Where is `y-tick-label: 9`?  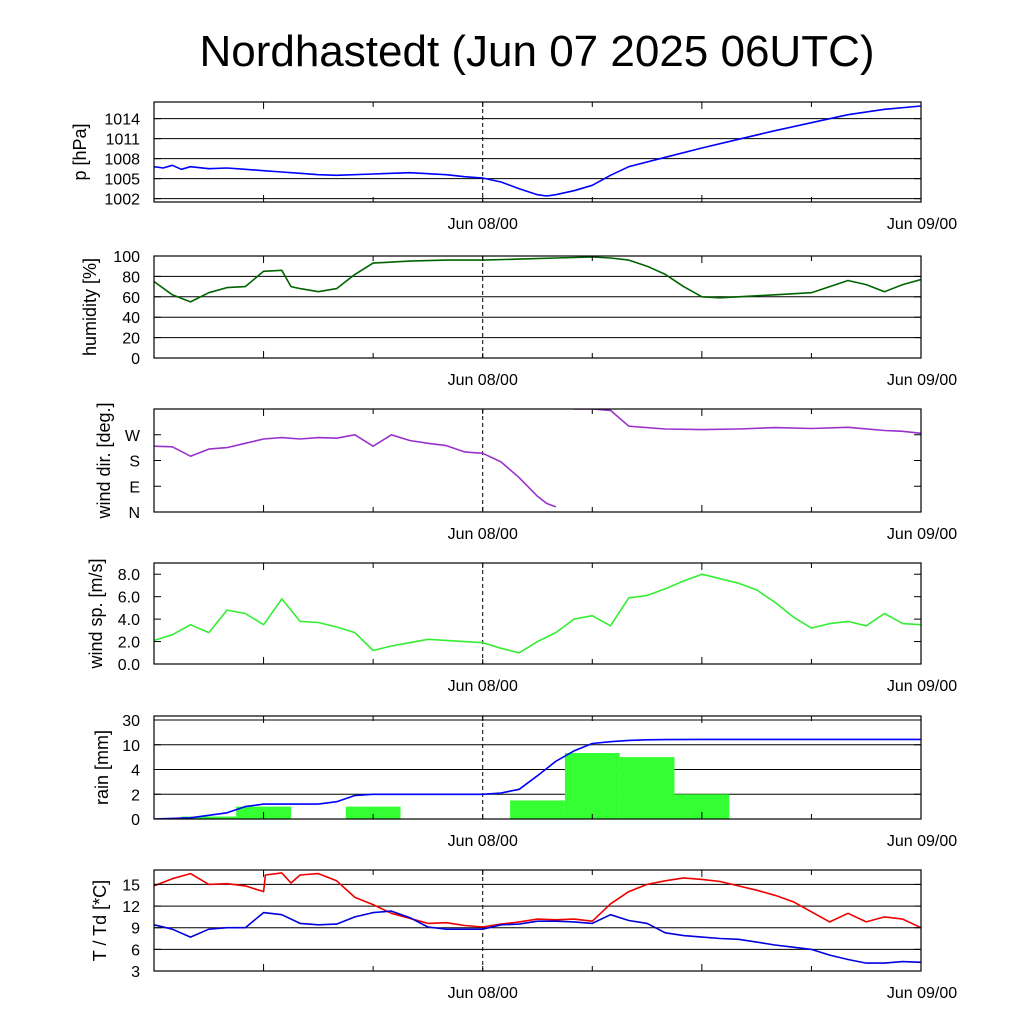 y-tick-label: 9 is located at coordinates (135, 929).